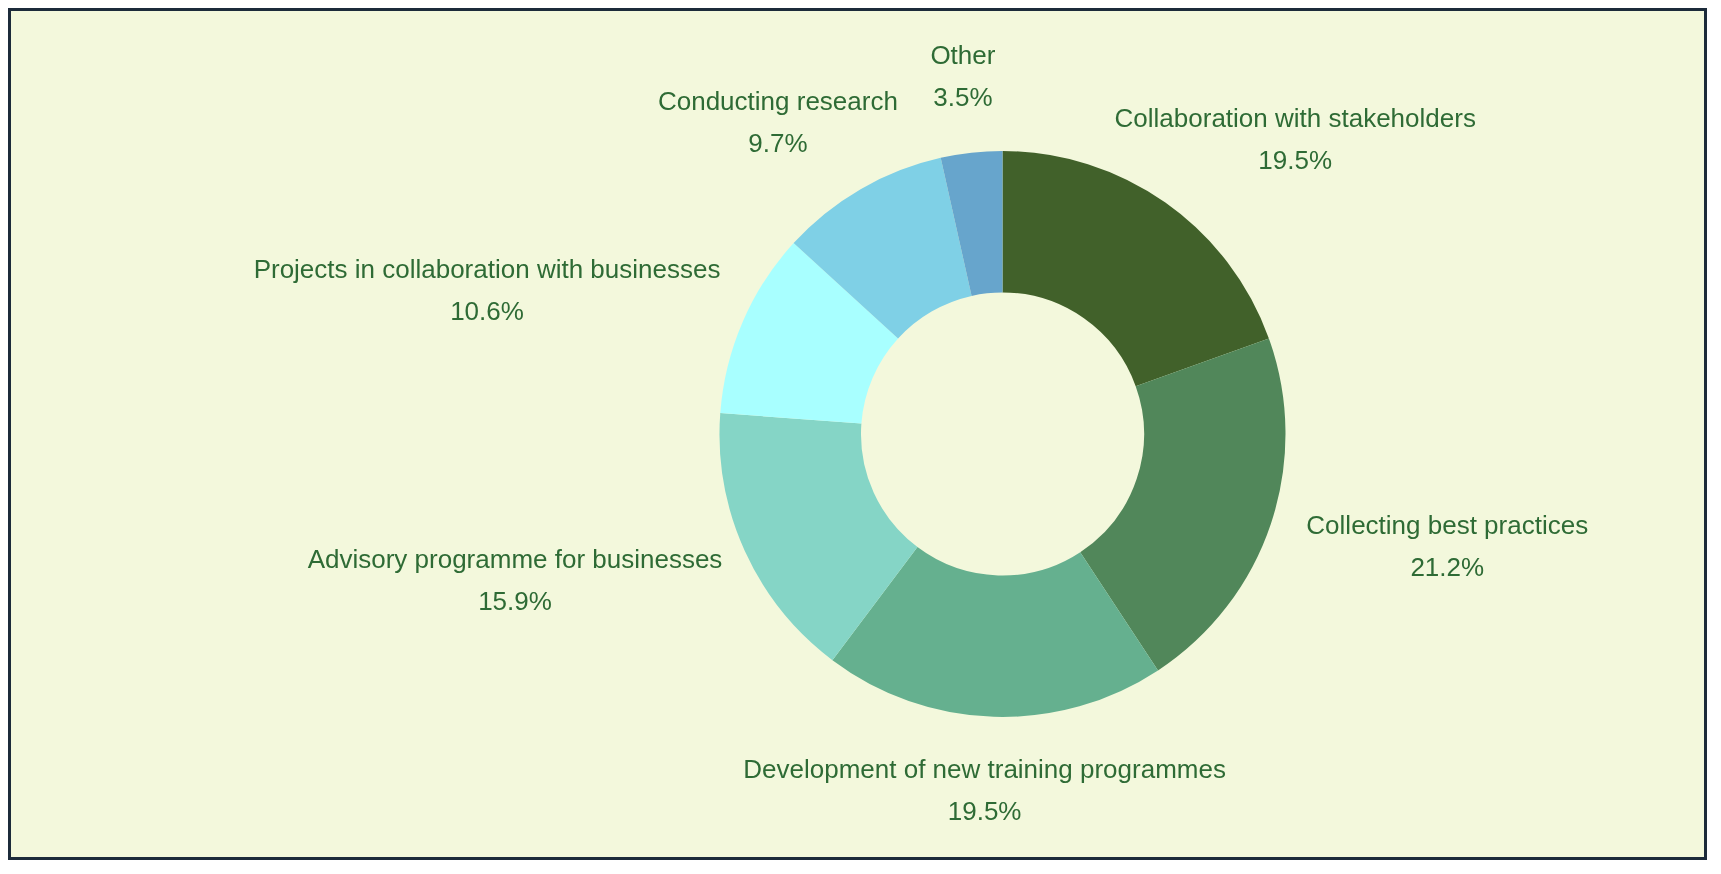  Describe the element at coordinates (777, 101) in the screenshot. I see `slice-label: Conducting research` at that location.